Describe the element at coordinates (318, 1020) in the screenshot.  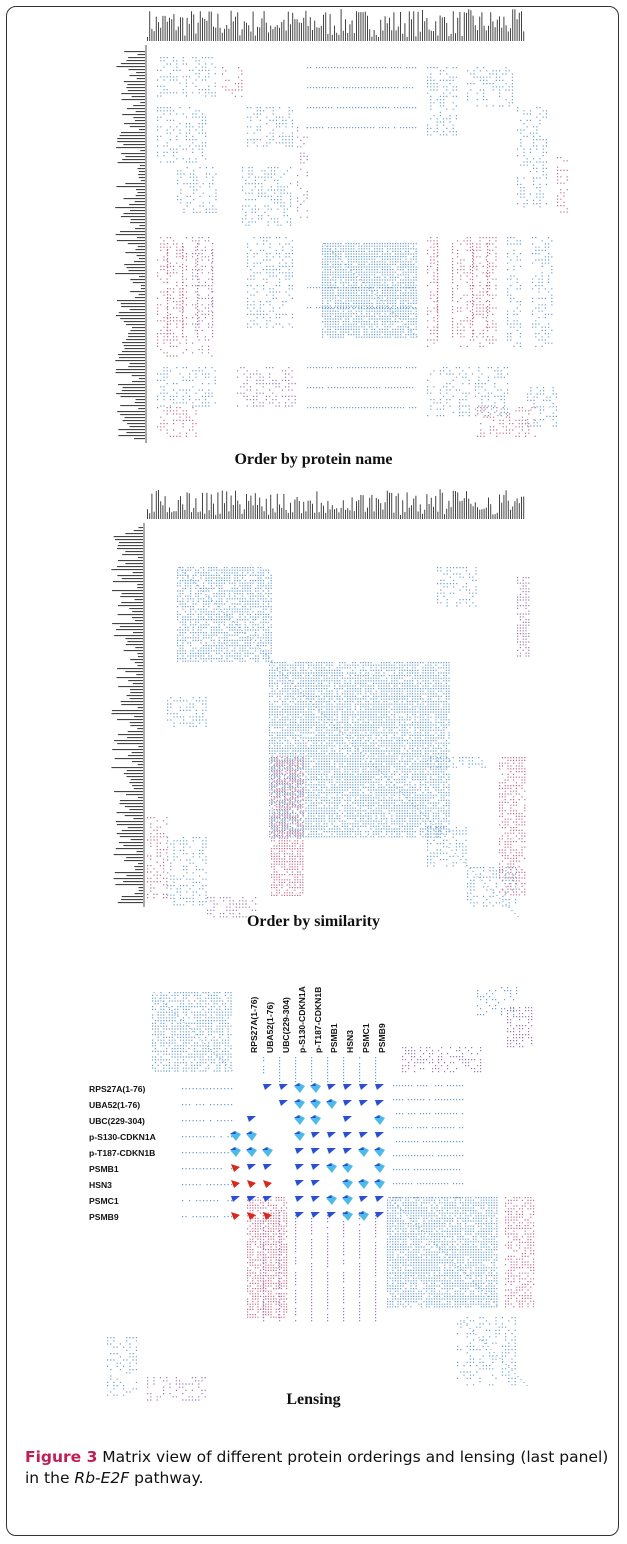
I see `lens-column-label: p-T187-CDKN1B` at that location.